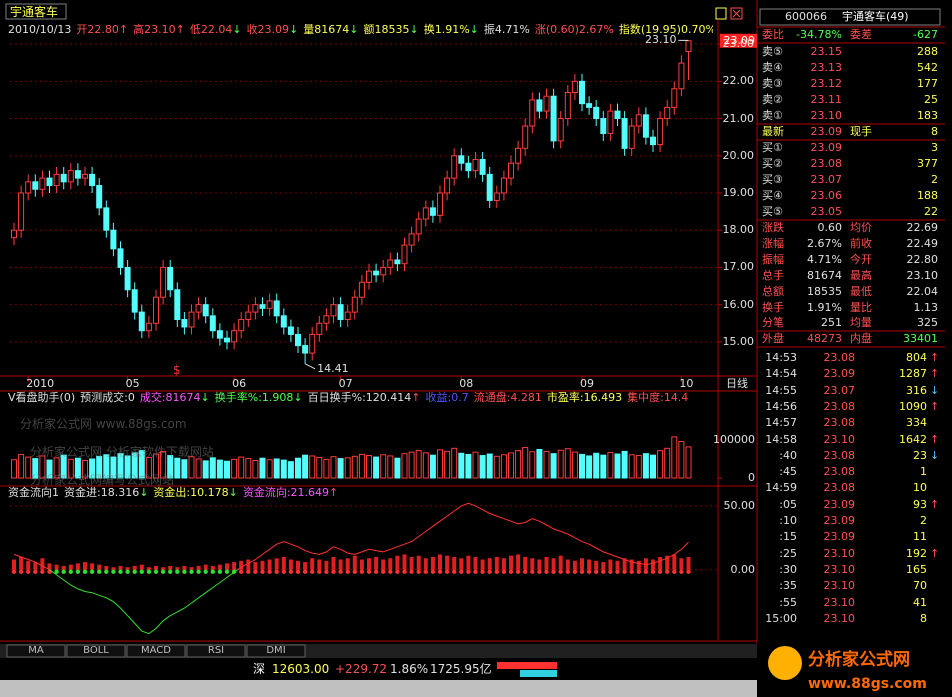  I want to click on tab-label: RSI, so click(216, 650).